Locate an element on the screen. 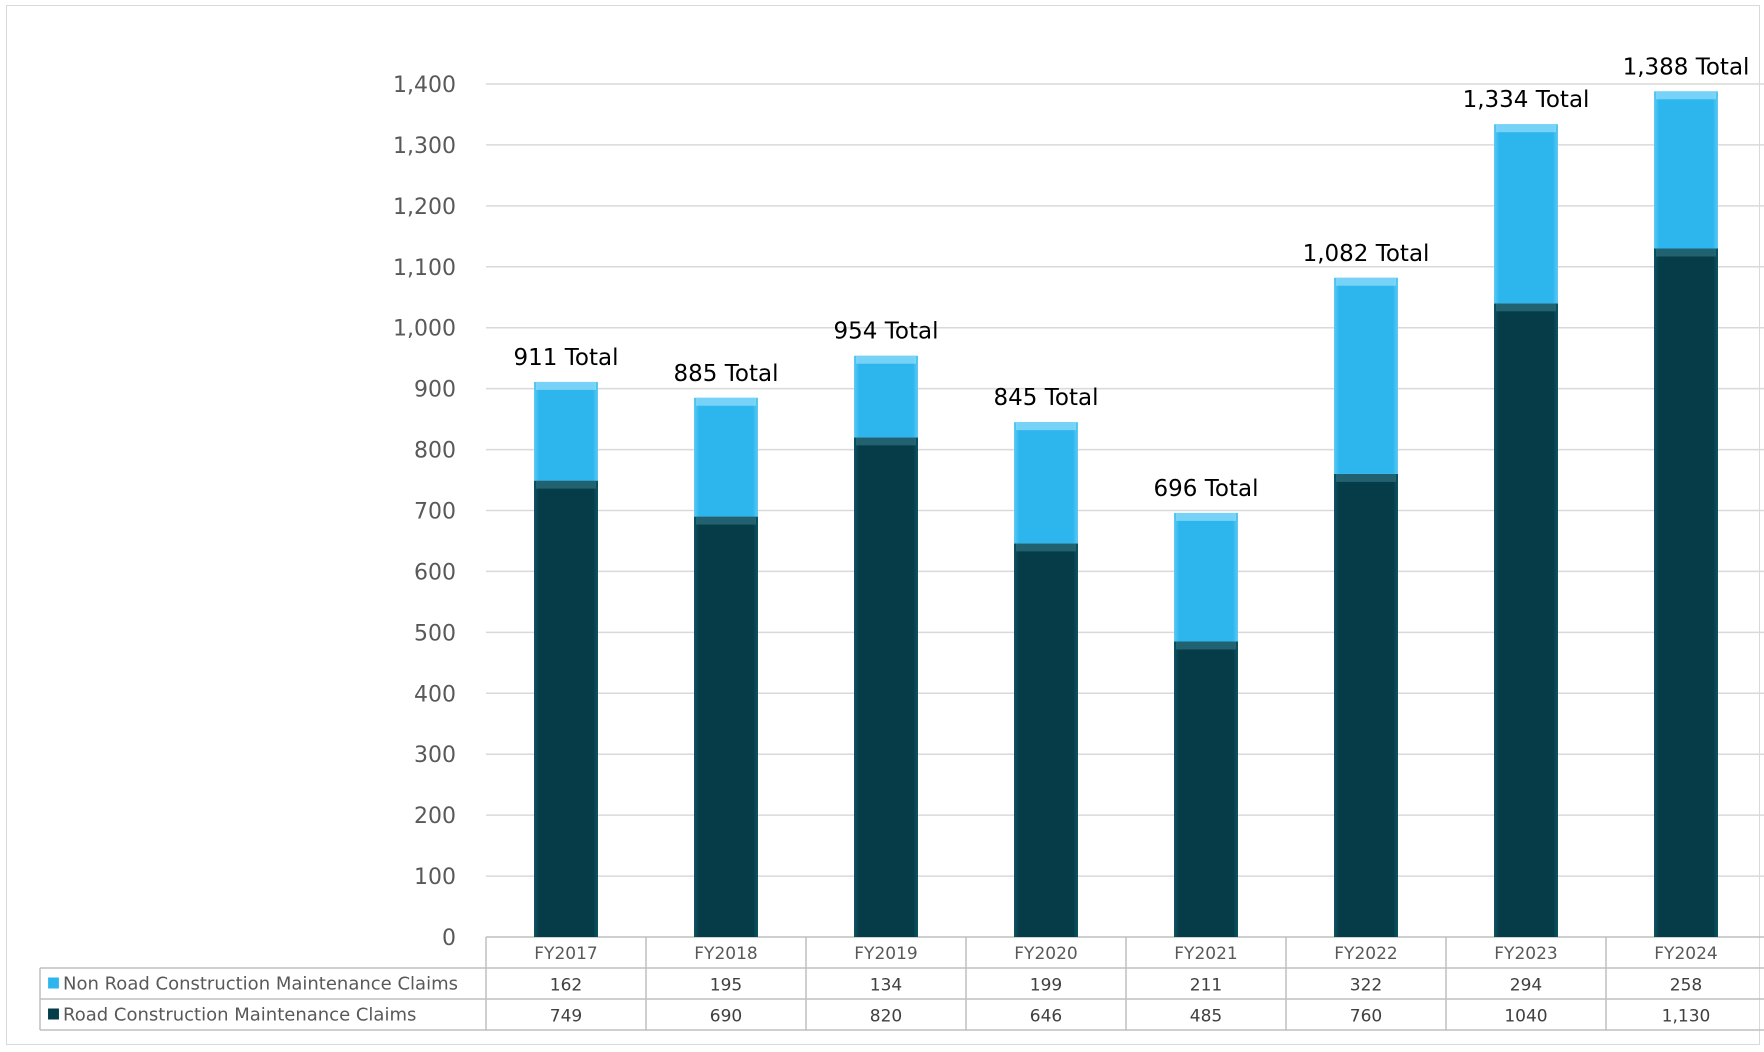 The image size is (1764, 1052). y-tick-label: 1,100 is located at coordinates (424, 268).